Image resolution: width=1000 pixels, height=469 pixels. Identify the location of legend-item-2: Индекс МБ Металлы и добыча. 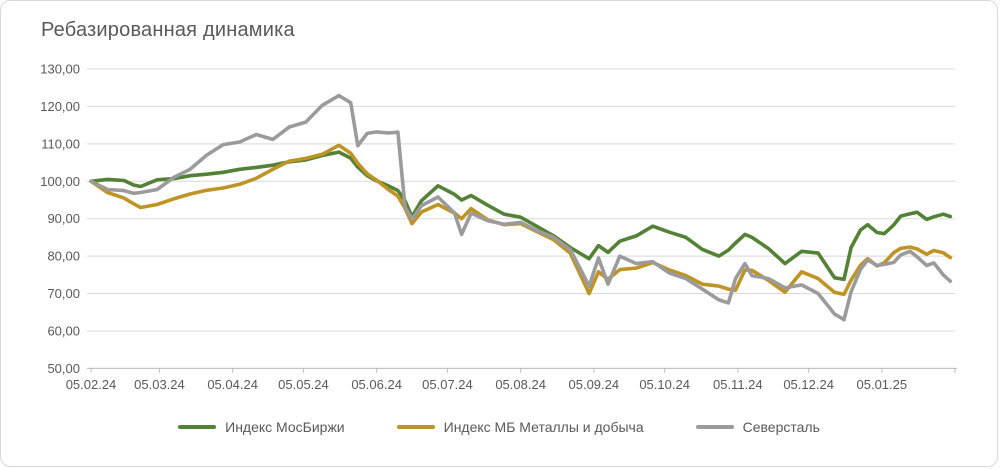
(520, 427).